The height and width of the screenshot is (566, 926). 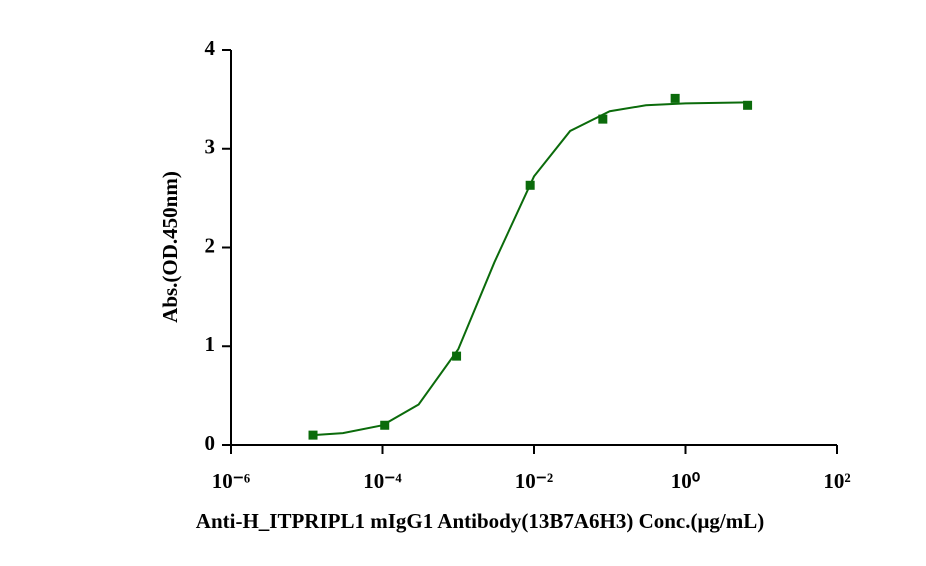 I want to click on x-tick-label: 10², so click(x=836, y=481).